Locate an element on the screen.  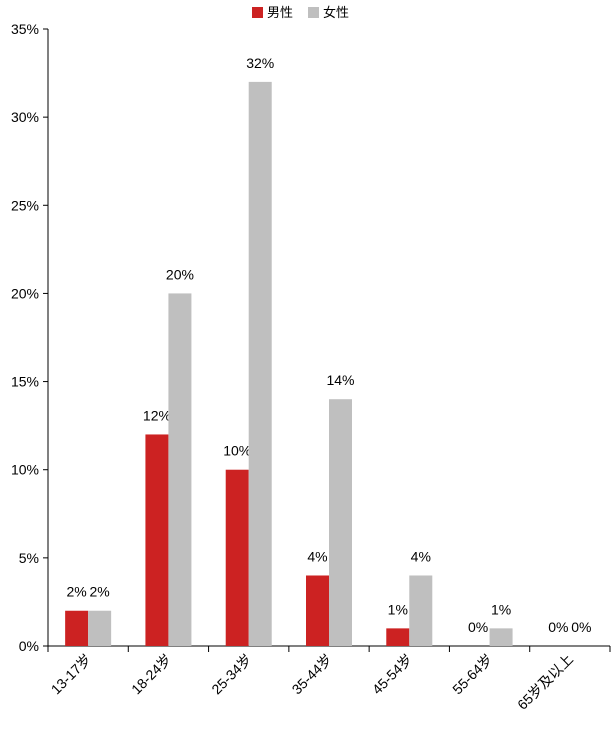
y-tick-label: 30% is located at coordinates (25, 117).